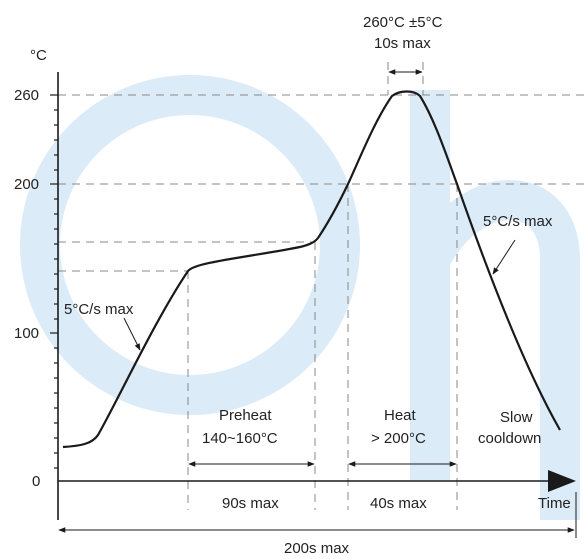 This screenshot has height=559, width=586. I want to click on y-tick-260: 260, so click(26, 95).